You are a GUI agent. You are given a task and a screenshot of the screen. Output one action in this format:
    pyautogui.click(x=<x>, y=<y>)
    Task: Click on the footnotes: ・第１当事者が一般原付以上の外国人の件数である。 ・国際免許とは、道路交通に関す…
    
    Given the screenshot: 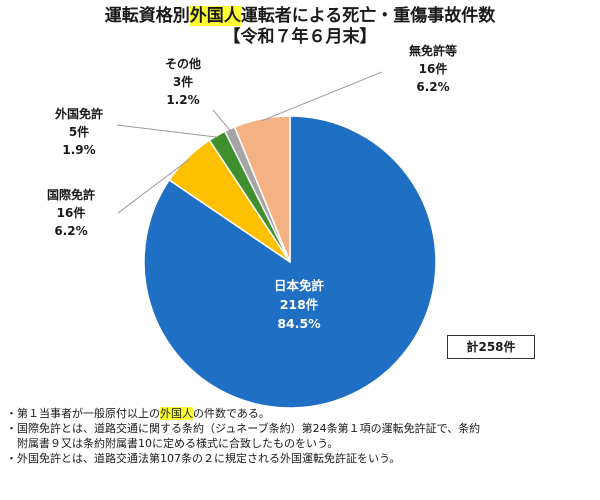 What is the action you would take?
    pyautogui.click(x=301, y=436)
    